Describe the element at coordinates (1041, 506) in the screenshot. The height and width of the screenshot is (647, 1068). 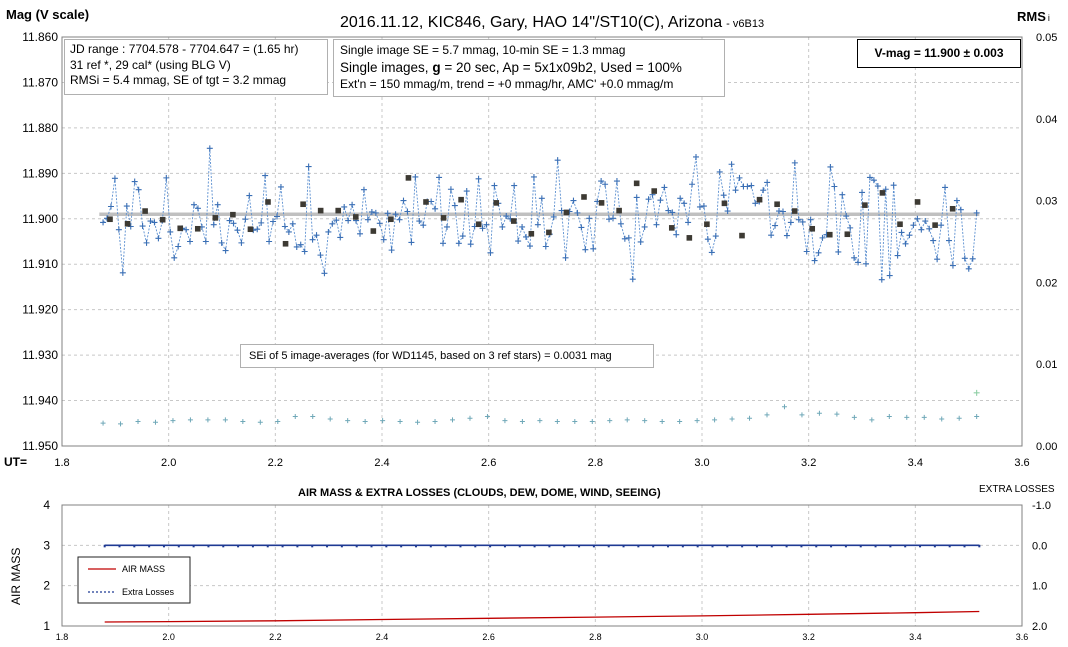
I see `bottom-y2-tick-label: -1.0` at that location.